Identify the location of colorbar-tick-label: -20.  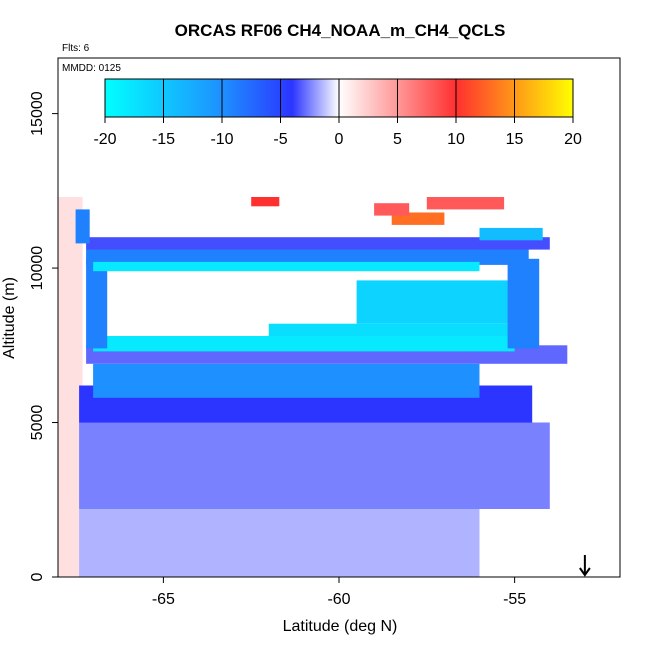
(104, 139).